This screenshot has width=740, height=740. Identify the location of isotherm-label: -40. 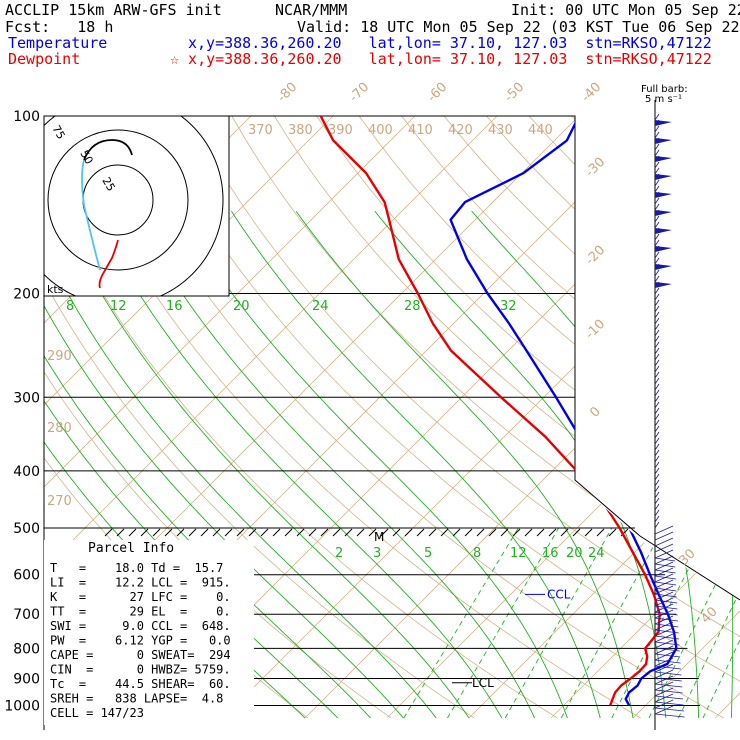
(592, 93).